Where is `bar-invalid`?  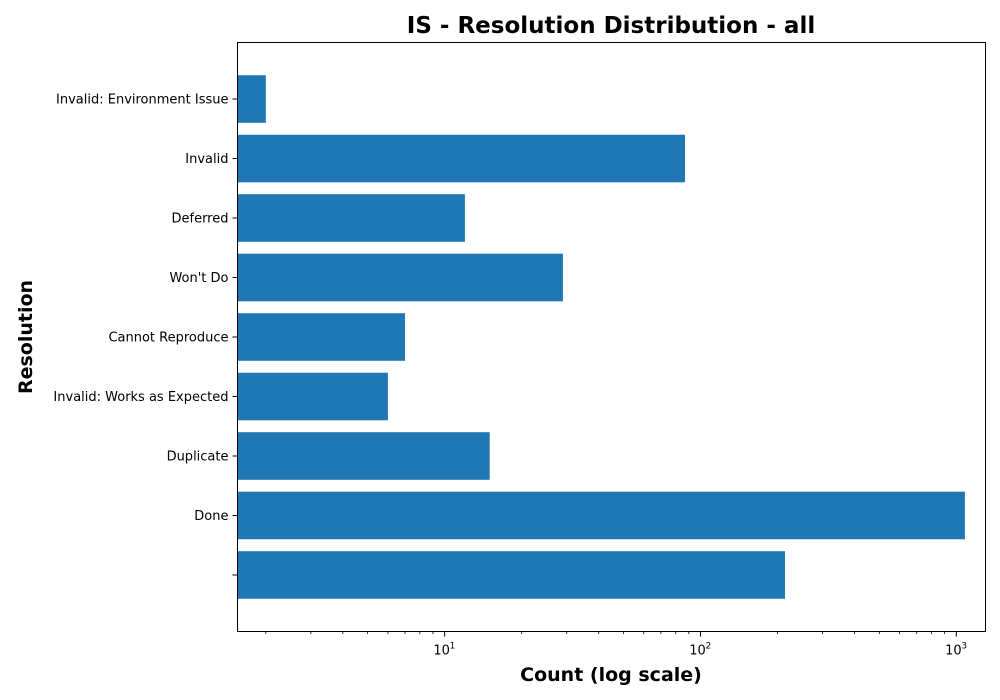
bar-invalid is located at coordinates (461, 158).